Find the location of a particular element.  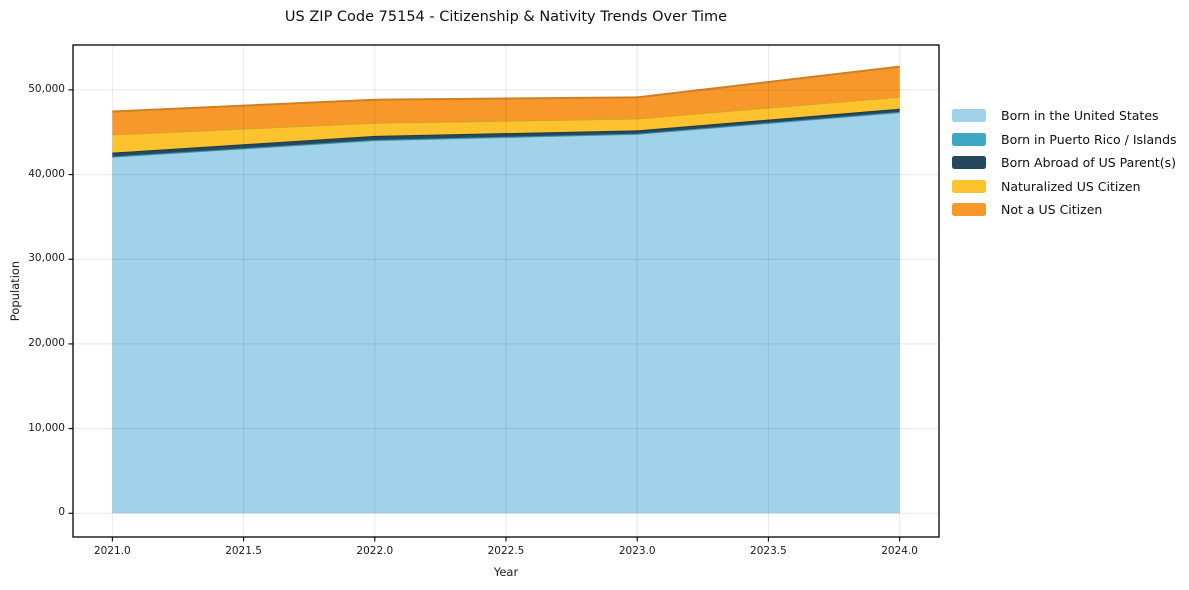

x-axis-label: Year is located at coordinates (506, 572).